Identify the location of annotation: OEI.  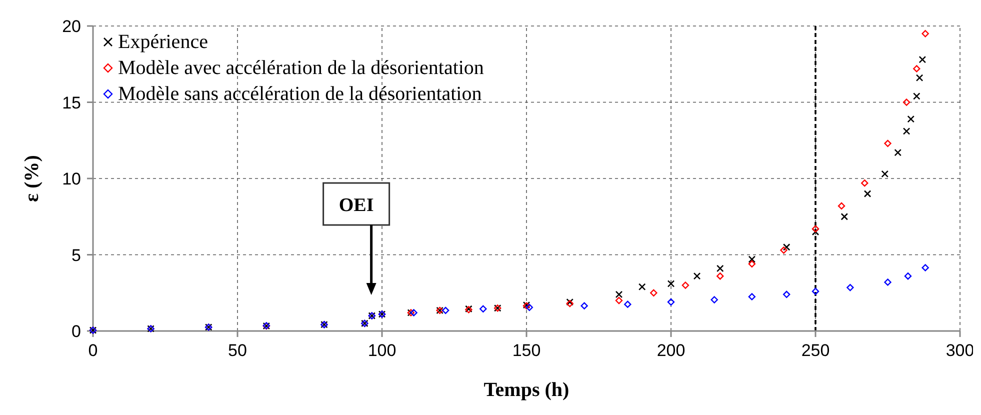
(356, 205).